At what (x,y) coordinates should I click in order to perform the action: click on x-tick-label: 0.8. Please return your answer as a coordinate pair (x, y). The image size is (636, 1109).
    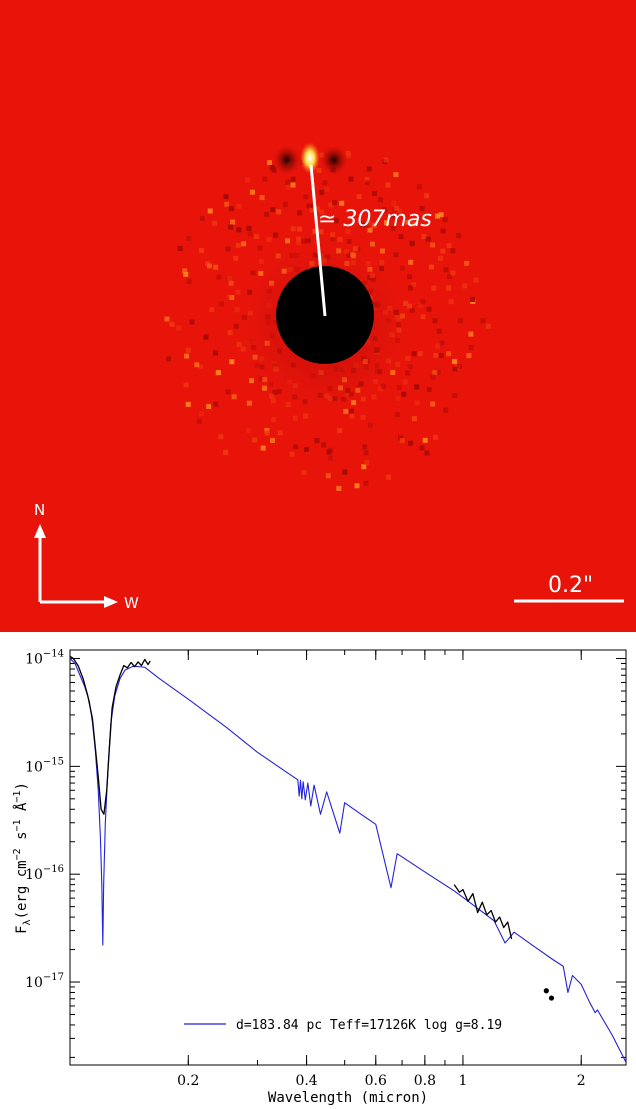
    Looking at the image, I should click on (425, 1081).